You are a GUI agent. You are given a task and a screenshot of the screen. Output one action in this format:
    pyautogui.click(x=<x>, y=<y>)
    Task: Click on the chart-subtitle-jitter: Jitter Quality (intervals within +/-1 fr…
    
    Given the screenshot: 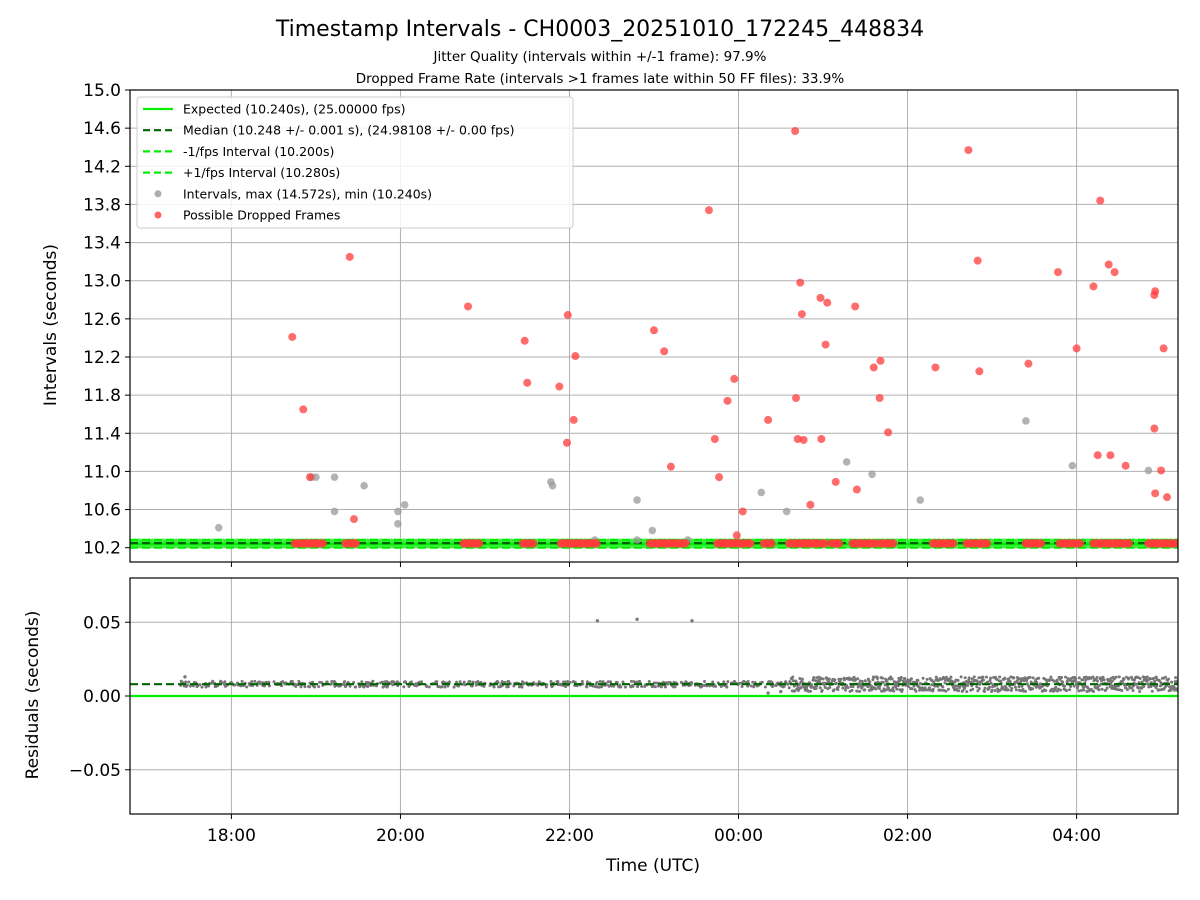 What is the action you would take?
    pyautogui.click(x=600, y=57)
    